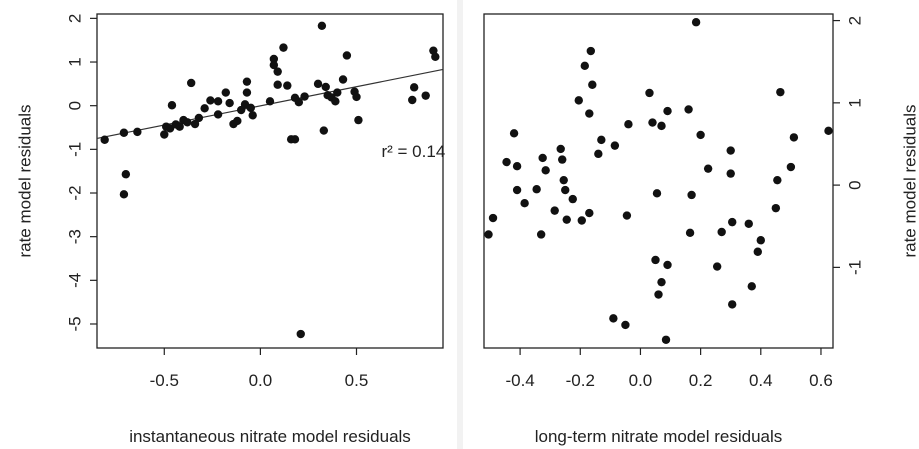 The image size is (919, 449). Describe the element at coordinates (75, 280) in the screenshot. I see `y-tick-label: -4` at that location.